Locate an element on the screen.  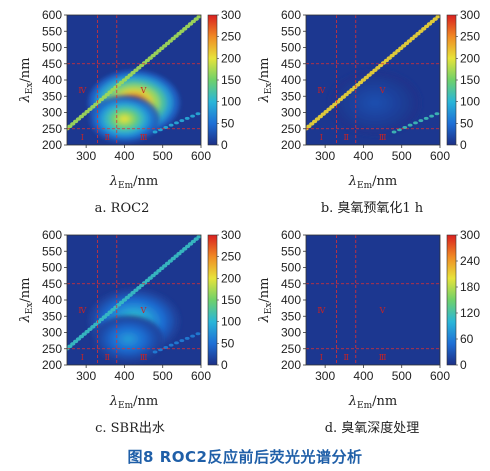
colorbar-tick-label: 240 is located at coordinates (470, 261).